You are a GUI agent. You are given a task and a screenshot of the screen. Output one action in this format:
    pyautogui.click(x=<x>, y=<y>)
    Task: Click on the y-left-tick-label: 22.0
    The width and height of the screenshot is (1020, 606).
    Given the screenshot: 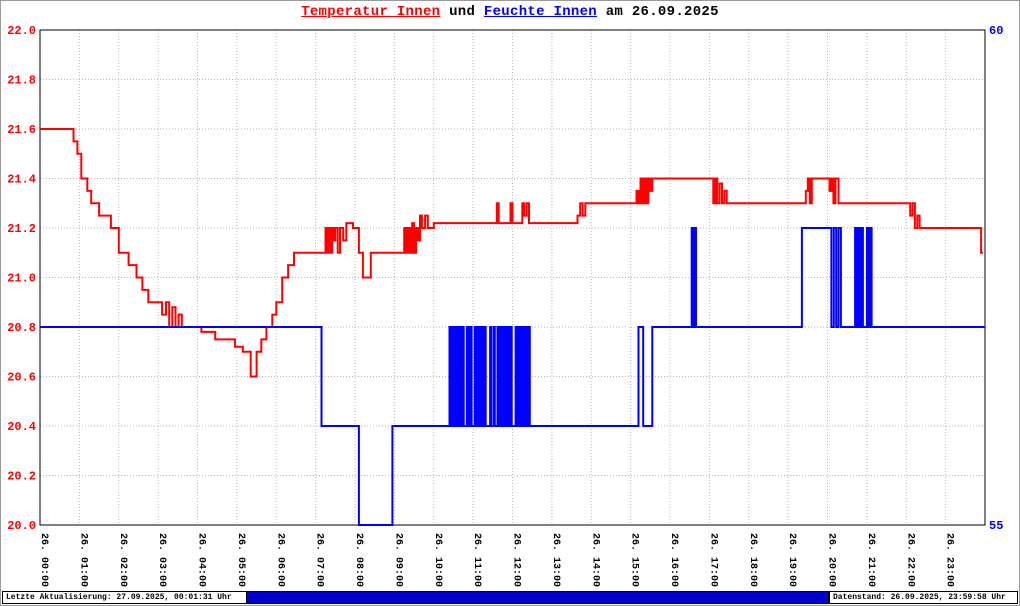 What is the action you would take?
    pyautogui.click(x=21, y=31)
    